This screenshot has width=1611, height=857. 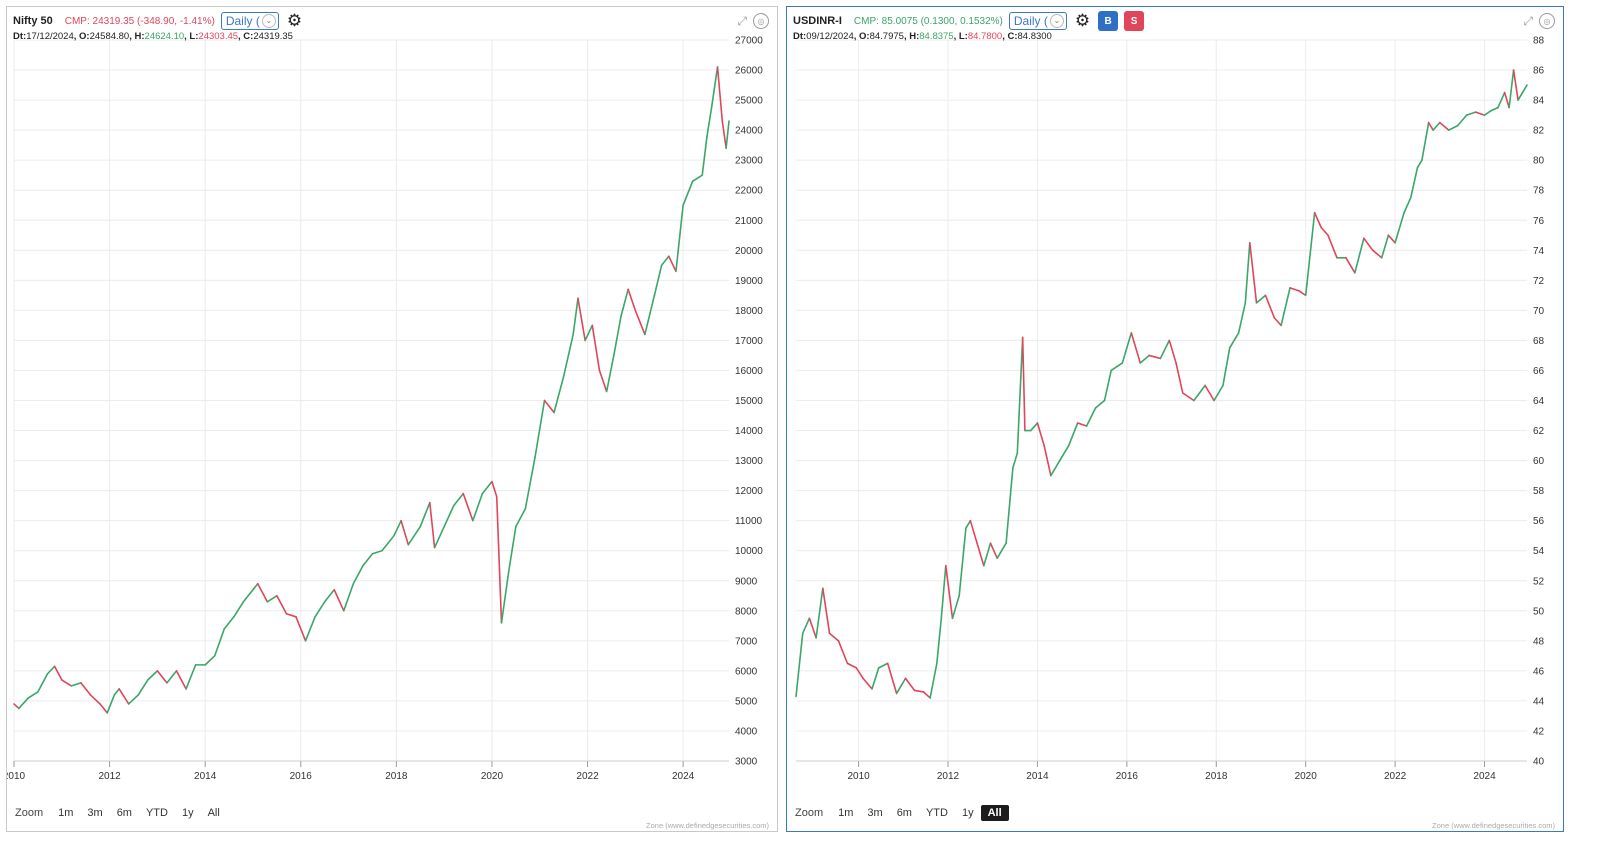 I want to click on low-label: , L:, so click(x=960, y=36).